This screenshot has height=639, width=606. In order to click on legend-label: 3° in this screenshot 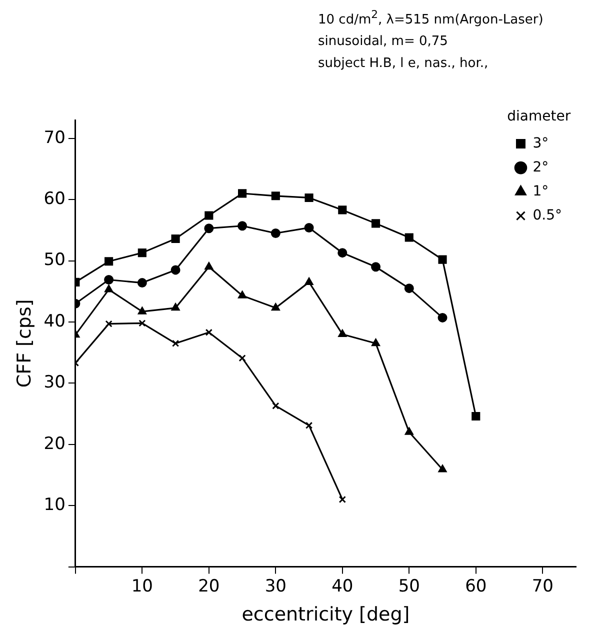, I will do `click(540, 143)`.